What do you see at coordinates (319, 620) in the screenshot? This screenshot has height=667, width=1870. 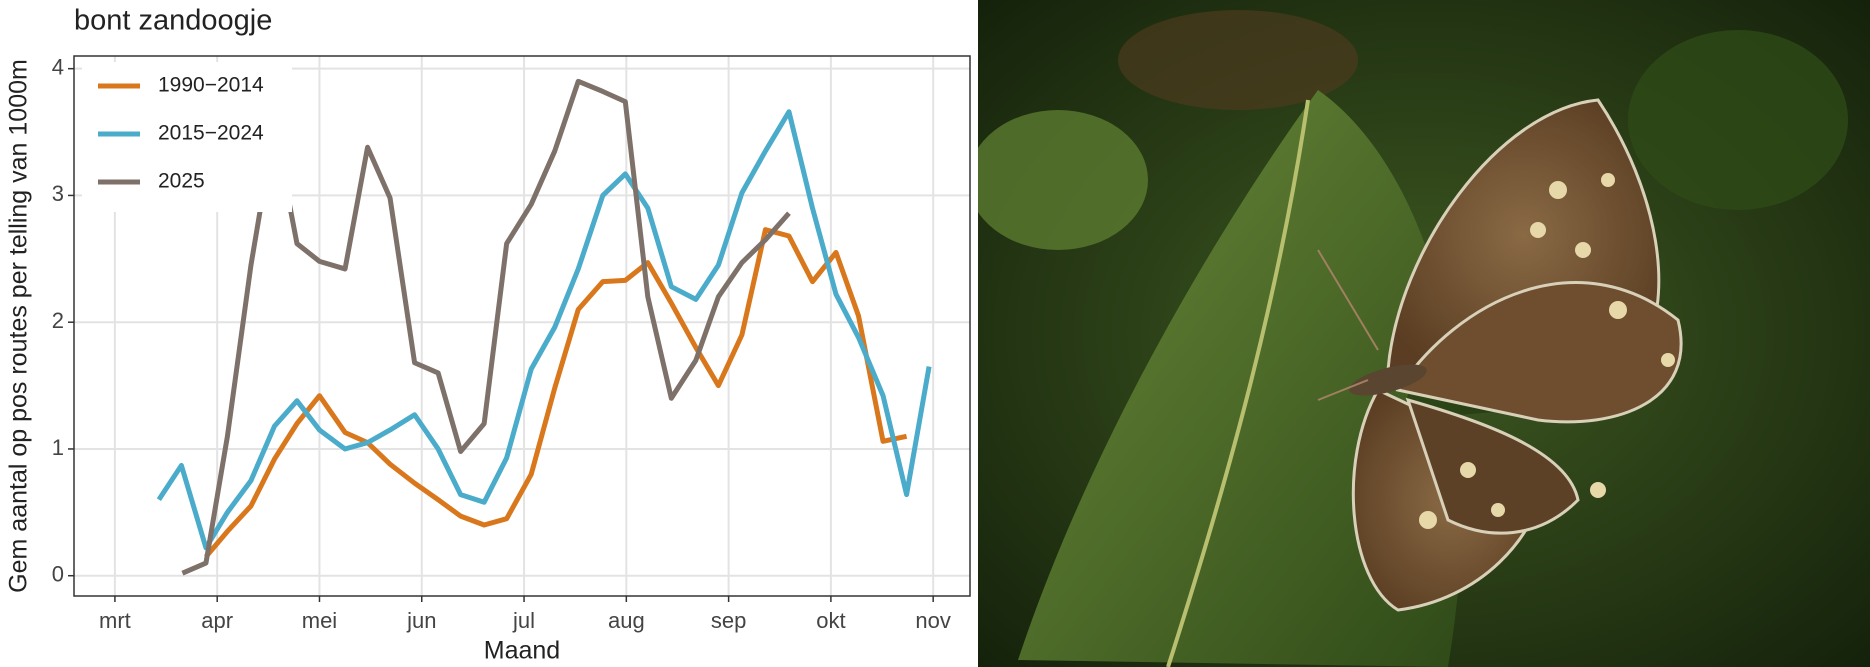 I see `x-tick-label: mei` at bounding box center [319, 620].